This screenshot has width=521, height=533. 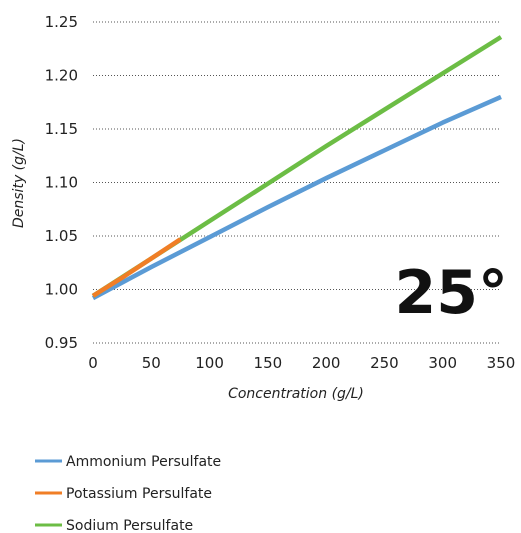 I want to click on x-tick-label: 300, so click(x=442, y=363).